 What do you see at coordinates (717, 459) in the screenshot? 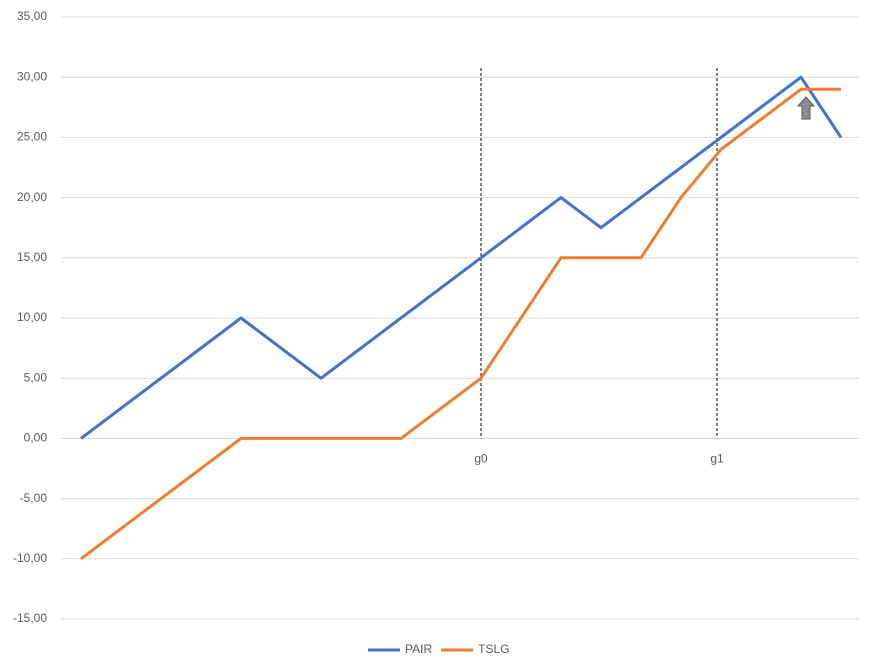
I see `marker-label: g1` at bounding box center [717, 459].